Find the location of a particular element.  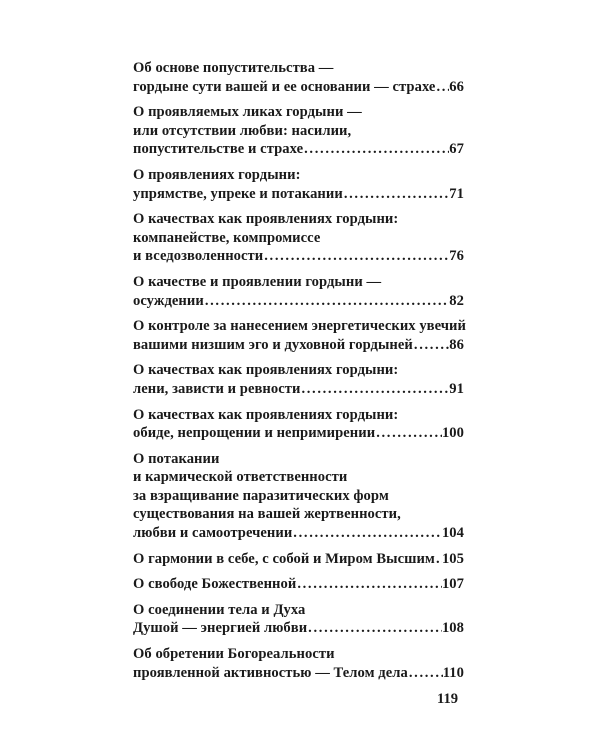

toc-entry-text: существования на вашей жертвенности, is located at coordinates (267, 514).